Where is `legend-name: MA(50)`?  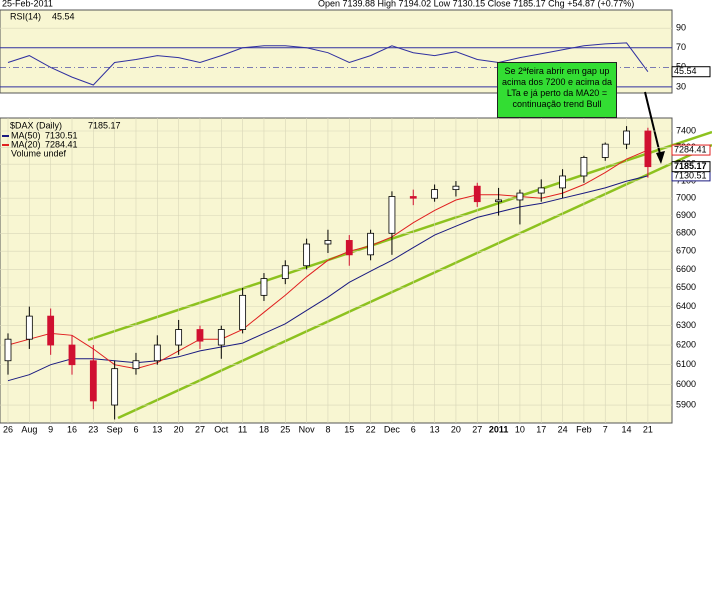
legend-name: MA(50) is located at coordinates (26, 135).